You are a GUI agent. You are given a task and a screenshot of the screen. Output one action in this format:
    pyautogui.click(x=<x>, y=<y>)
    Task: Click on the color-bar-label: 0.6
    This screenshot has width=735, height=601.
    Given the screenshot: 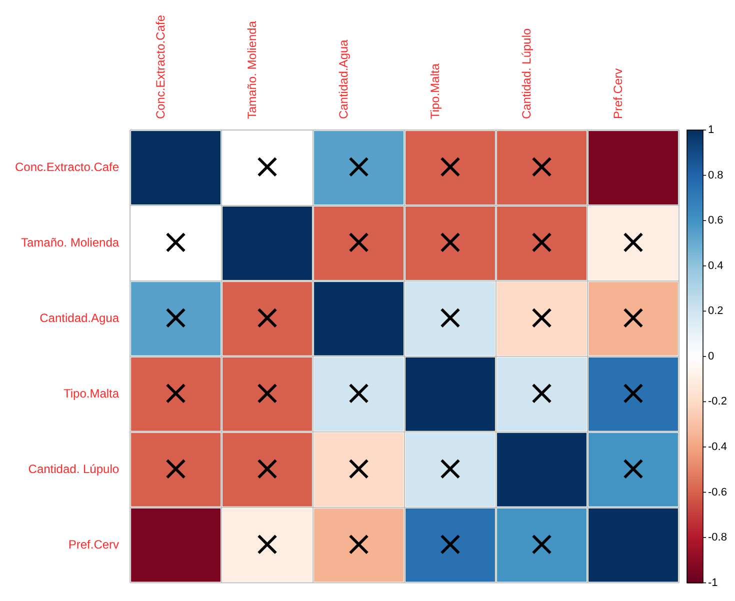 What is the action you would take?
    pyautogui.click(x=716, y=220)
    